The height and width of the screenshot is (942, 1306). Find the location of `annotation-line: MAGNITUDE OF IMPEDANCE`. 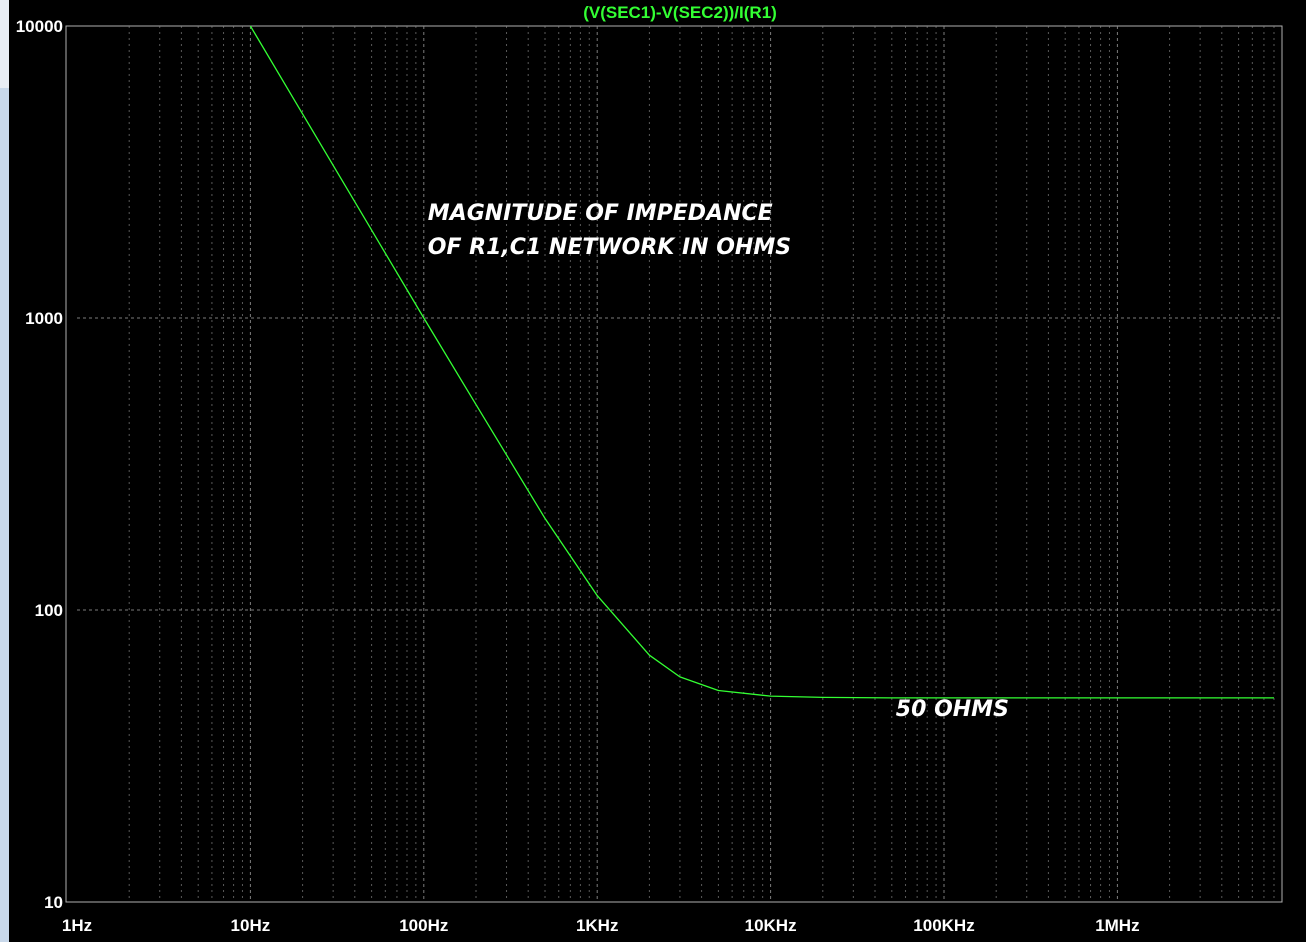

annotation-line: MAGNITUDE OF IMPEDANCE is located at coordinates (600, 213).